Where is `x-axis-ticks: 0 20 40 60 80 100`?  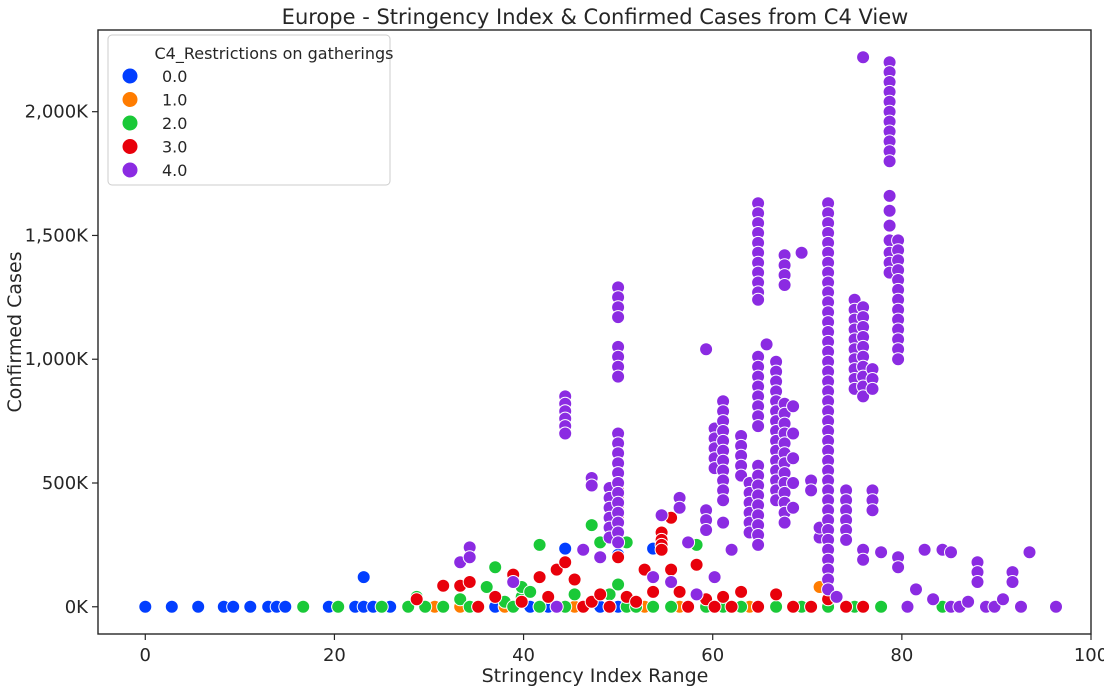
x-axis-ticks: 0 20 40 60 80 100 is located at coordinates (622, 650).